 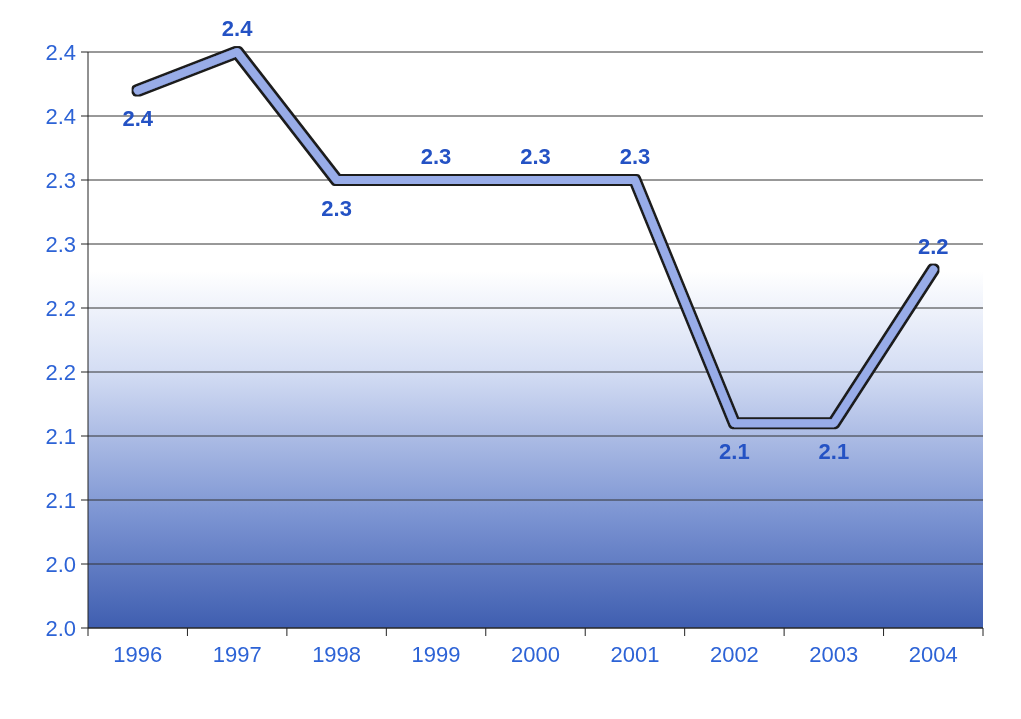 I want to click on x-tick-label: 2000, so click(x=535, y=654).